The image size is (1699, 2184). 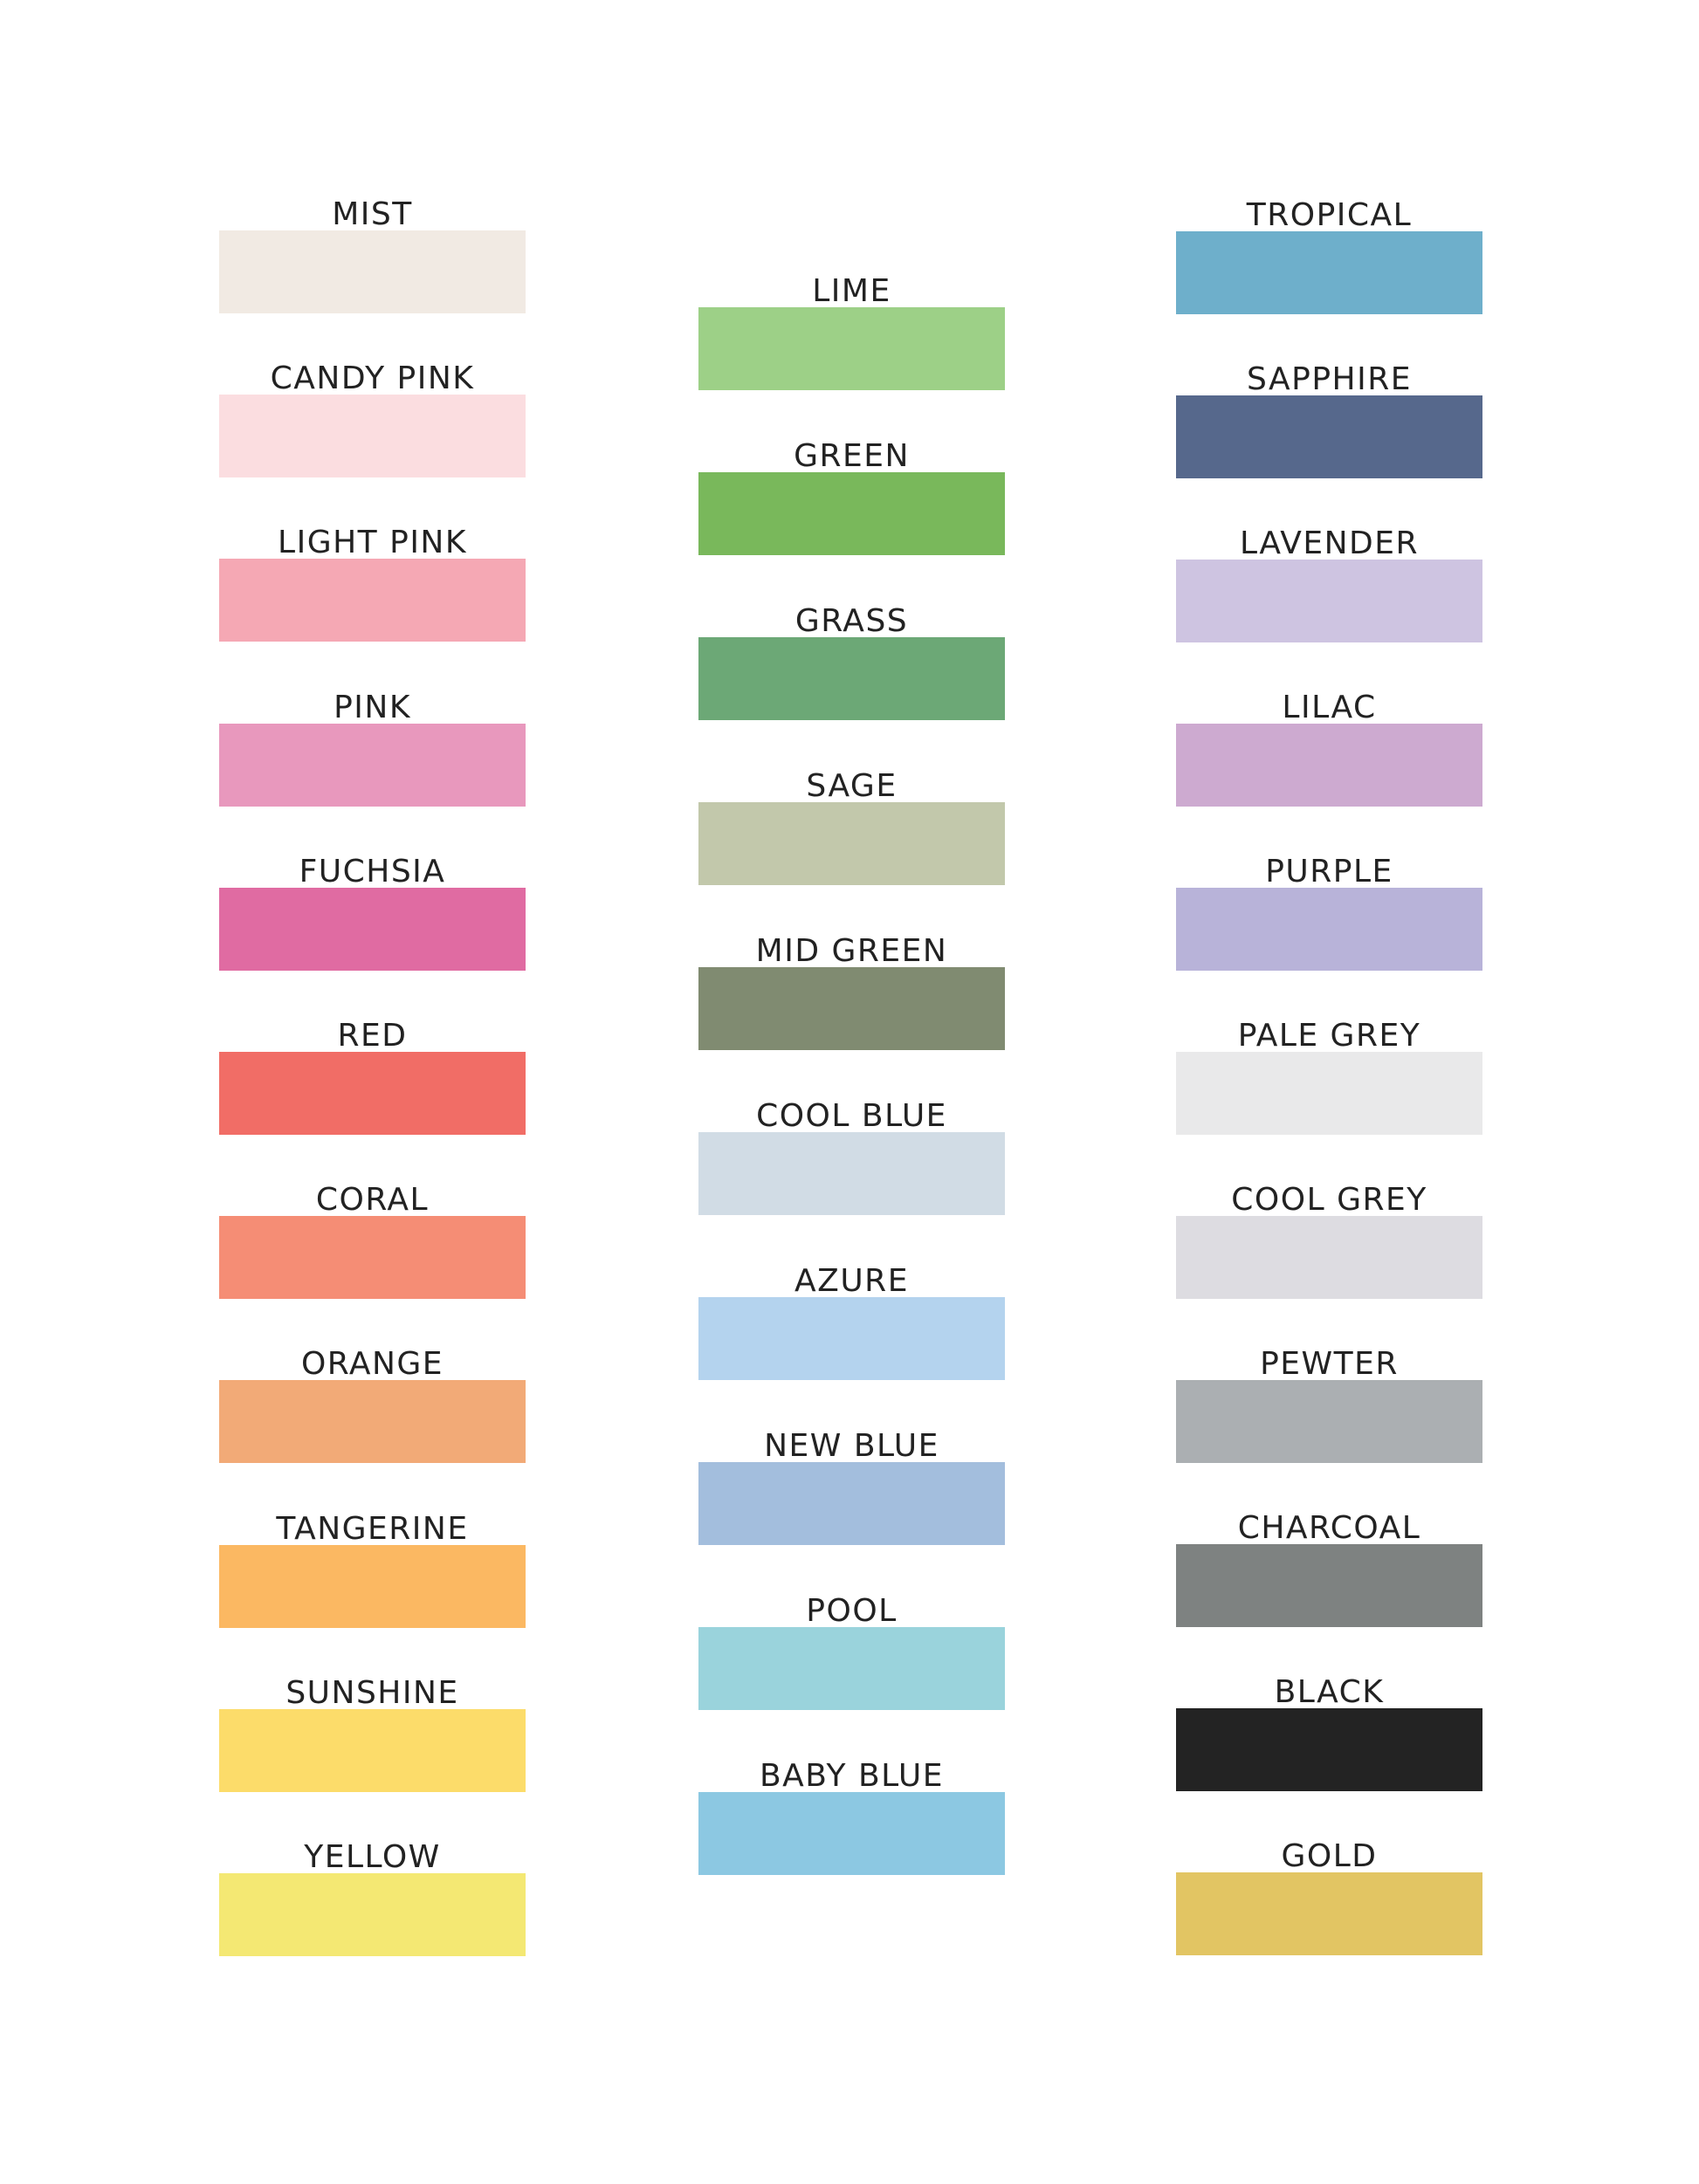 What do you see at coordinates (1329, 1692) in the screenshot?
I see `color-label: BLACK` at bounding box center [1329, 1692].